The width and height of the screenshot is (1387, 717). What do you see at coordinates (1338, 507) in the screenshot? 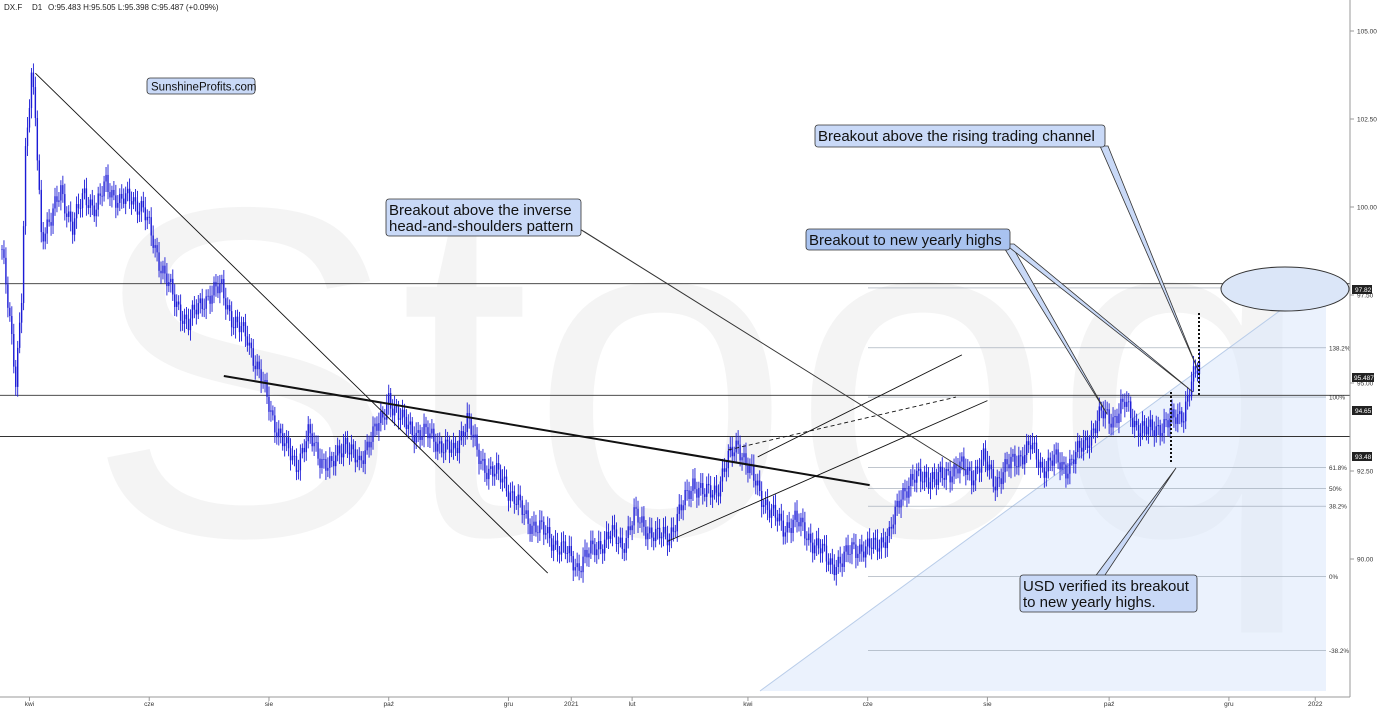
I see `fib-level-label: 38.2%` at bounding box center [1338, 507].